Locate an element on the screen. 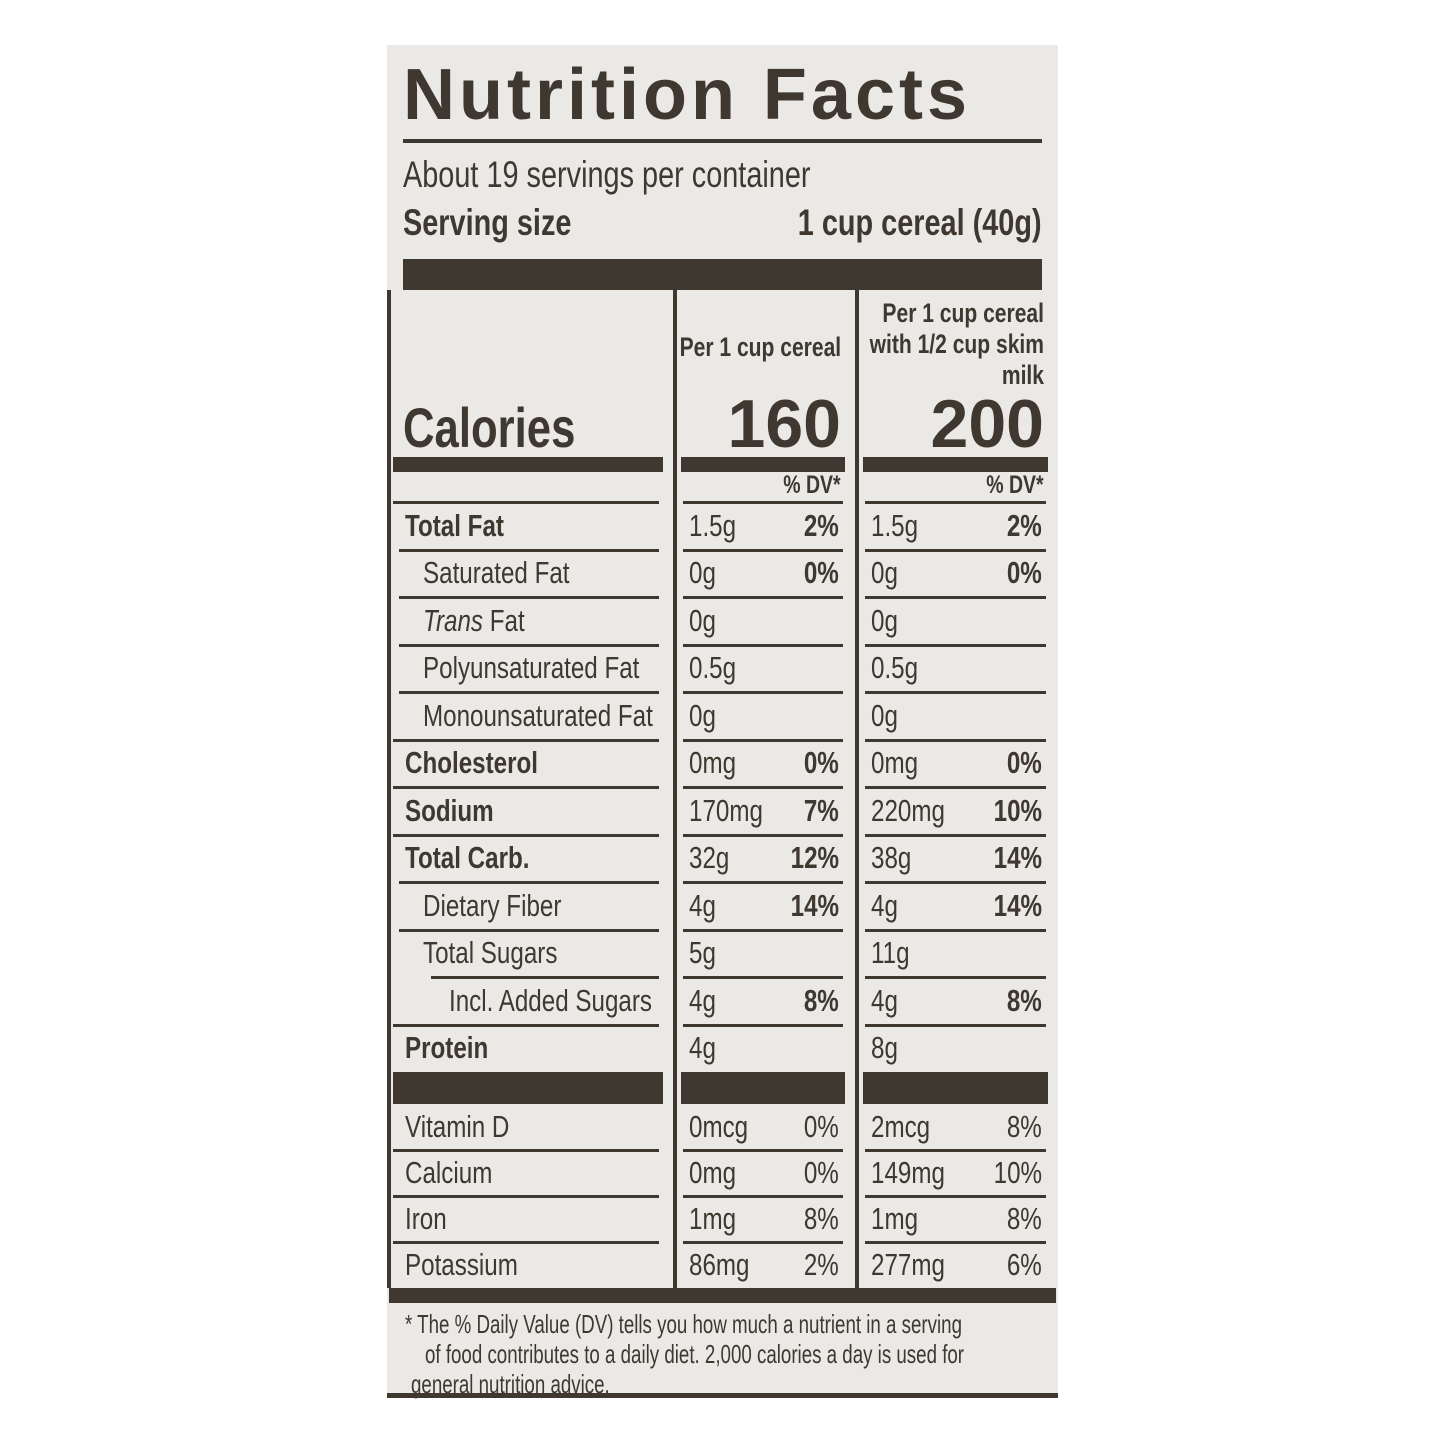 The width and height of the screenshot is (1445, 1445). milk-column-header: Per 1 cup cereal with 1/2 cup skim milk is located at coordinates (956, 344).